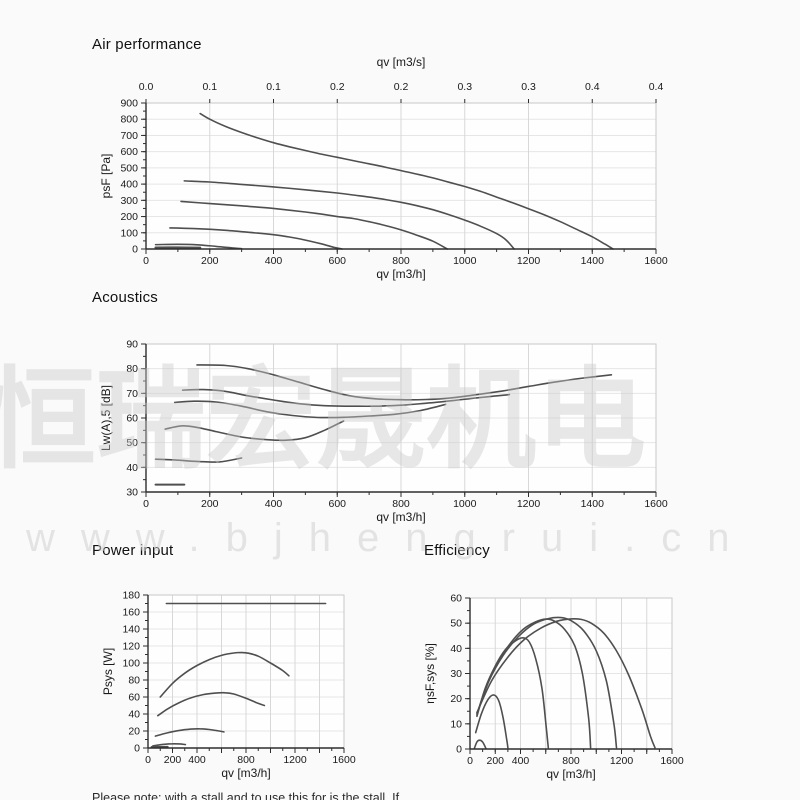  Describe the element at coordinates (146, 87) in the screenshot. I see `top-tick-label: 0.0` at that location.